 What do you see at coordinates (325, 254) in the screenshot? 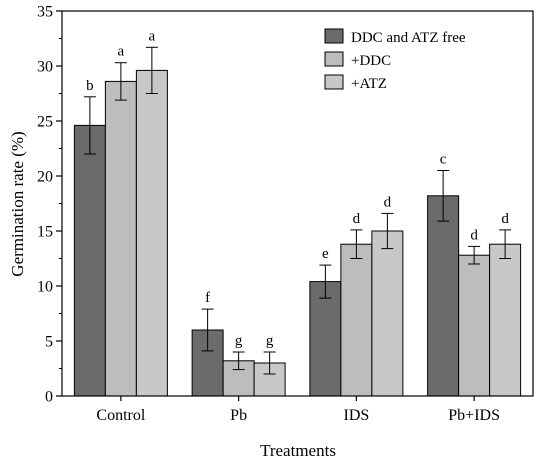
I see `significance-letter: e` at bounding box center [325, 254].